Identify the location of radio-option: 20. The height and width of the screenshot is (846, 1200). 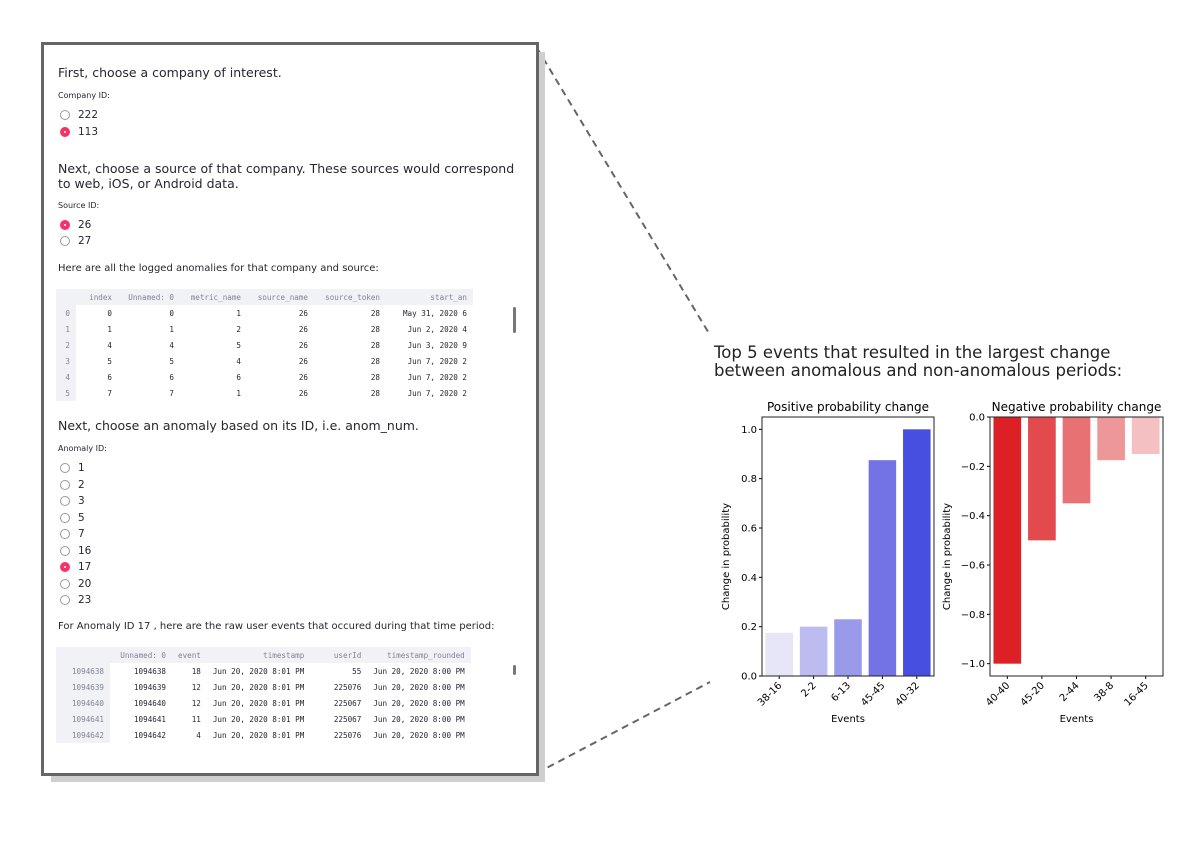
(75, 584).